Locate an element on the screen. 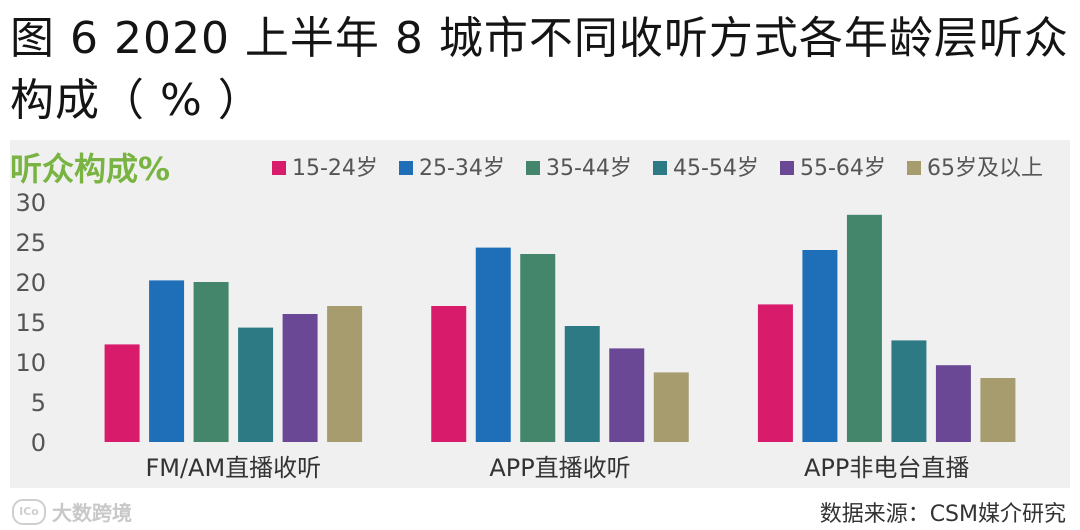  y-tick-label: 0 is located at coordinates (38, 443).